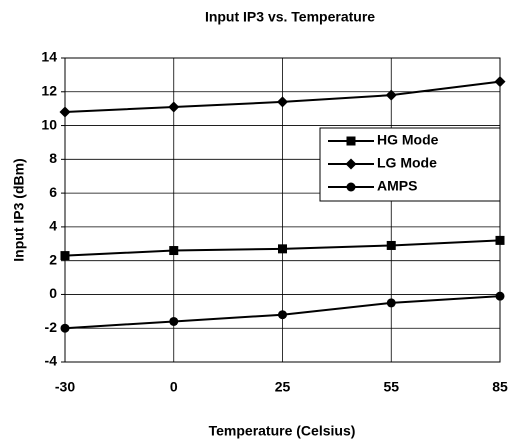 This screenshot has width=514, height=445. What do you see at coordinates (51, 361) in the screenshot?
I see `y-tick-label: -4` at bounding box center [51, 361].